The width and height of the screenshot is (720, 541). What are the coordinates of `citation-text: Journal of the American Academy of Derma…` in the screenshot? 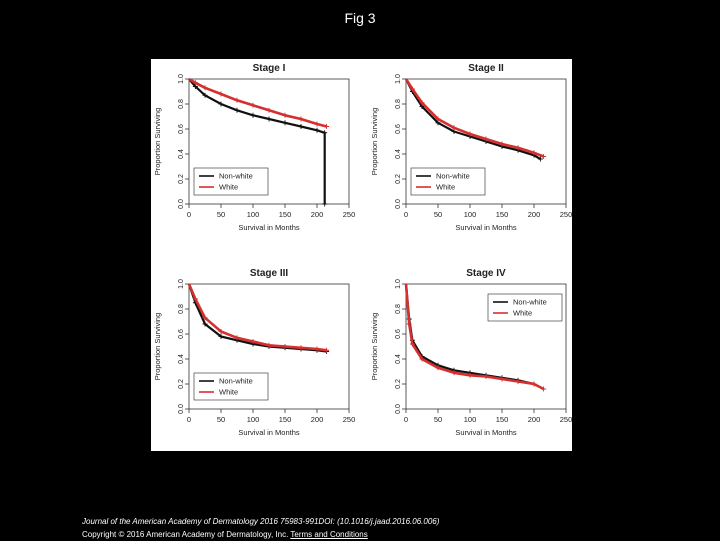 It's located at (261, 521).